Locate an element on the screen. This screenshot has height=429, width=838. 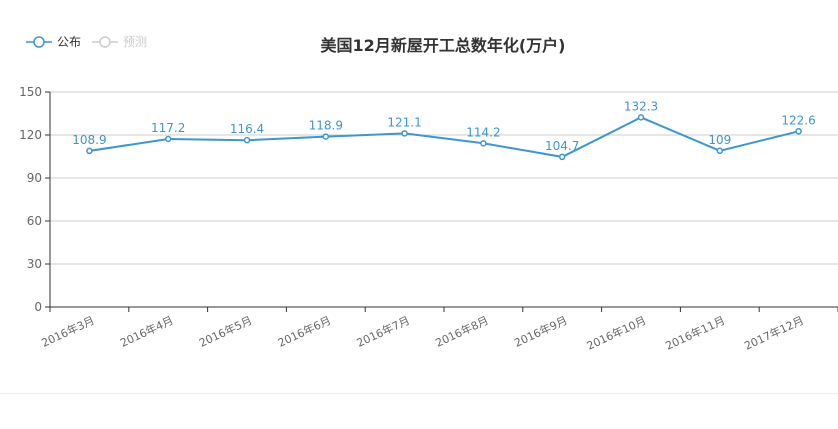
data-label: 121.1 is located at coordinates (404, 122).